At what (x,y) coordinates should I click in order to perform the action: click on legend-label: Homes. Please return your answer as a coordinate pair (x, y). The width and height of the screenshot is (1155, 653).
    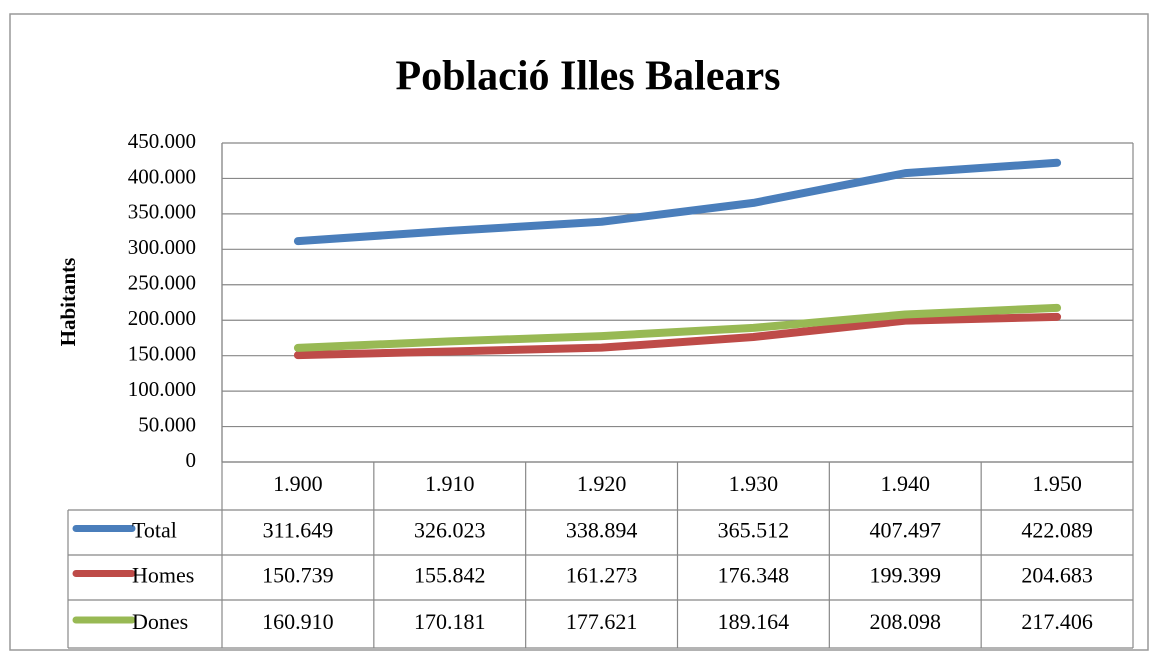
    Looking at the image, I should click on (163, 575).